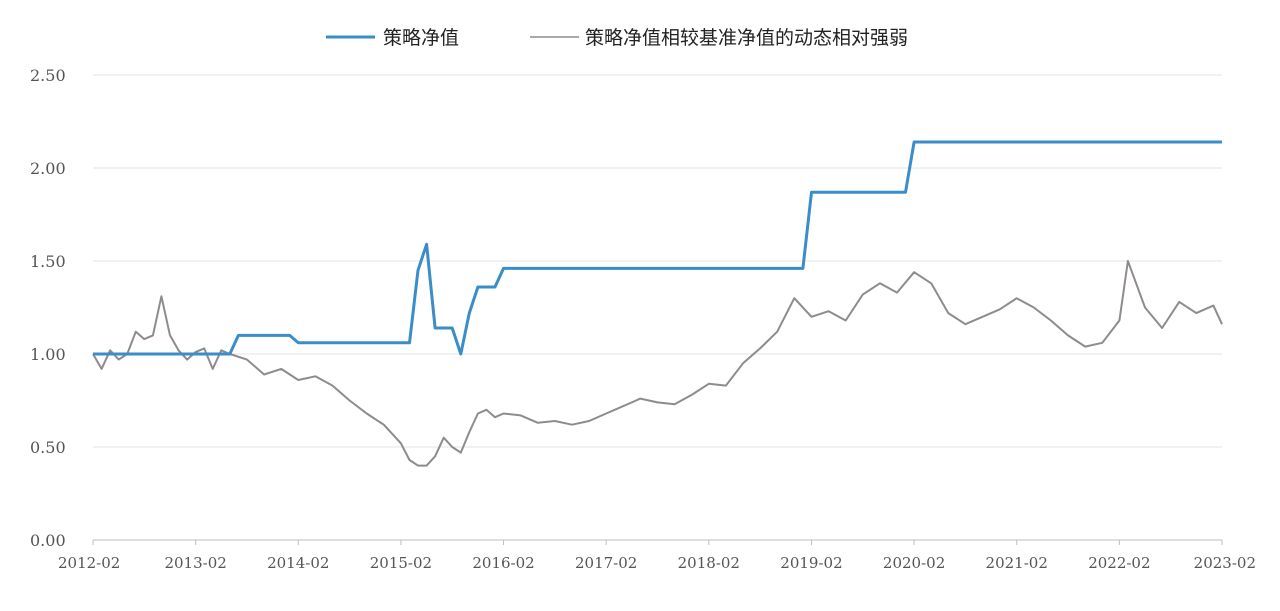 This screenshot has height=611, width=1280. What do you see at coordinates (195, 563) in the screenshot?
I see `x-tick-label: 2013-02` at bounding box center [195, 563].